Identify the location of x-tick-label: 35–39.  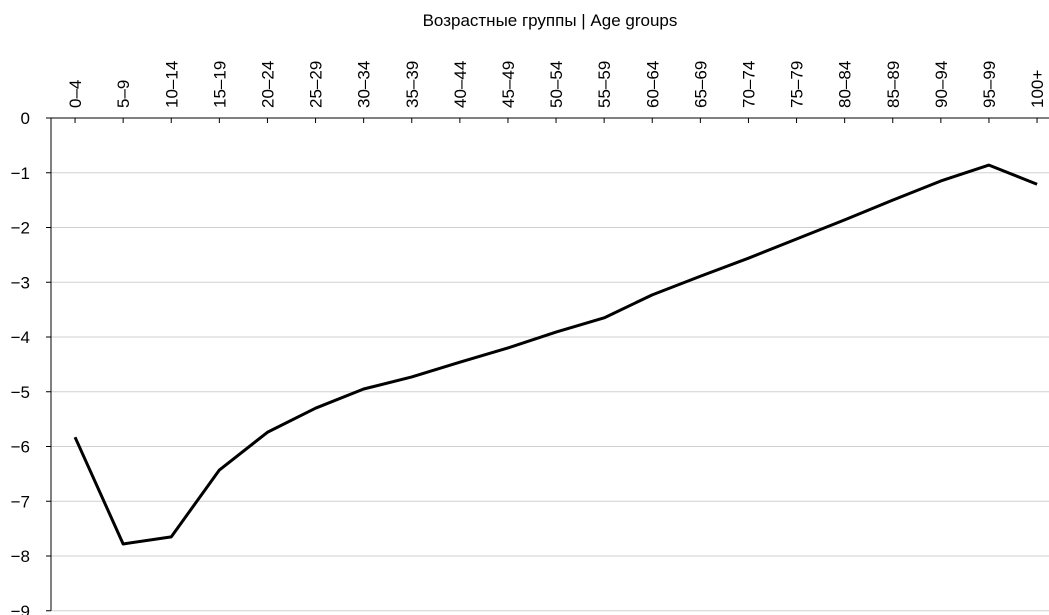
(412, 84).